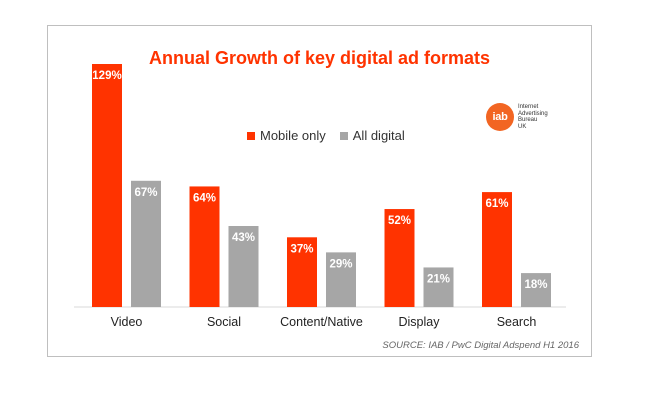 The width and height of the screenshot is (645, 400). What do you see at coordinates (399, 221) in the screenshot?
I see `data-label: 52%` at bounding box center [399, 221].